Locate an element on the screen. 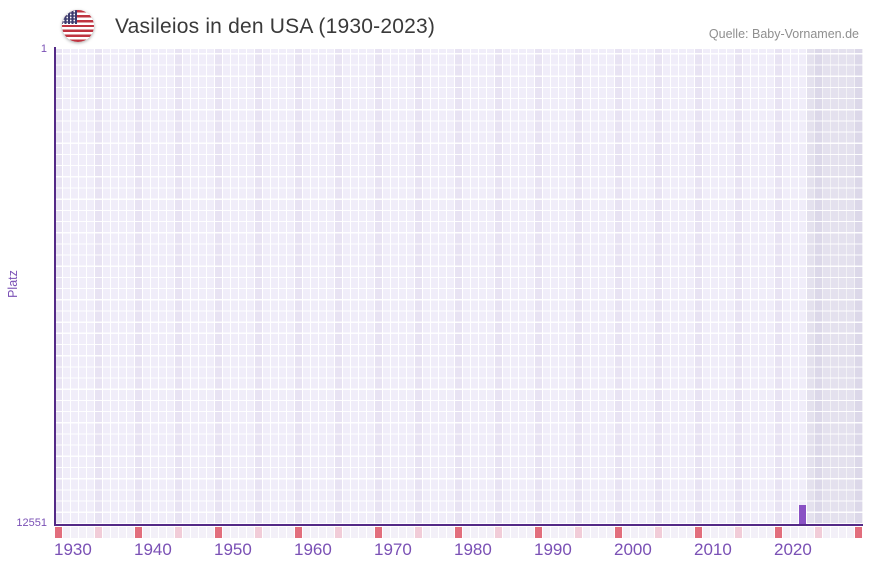  us-flag-icon is located at coordinates (78, 26).